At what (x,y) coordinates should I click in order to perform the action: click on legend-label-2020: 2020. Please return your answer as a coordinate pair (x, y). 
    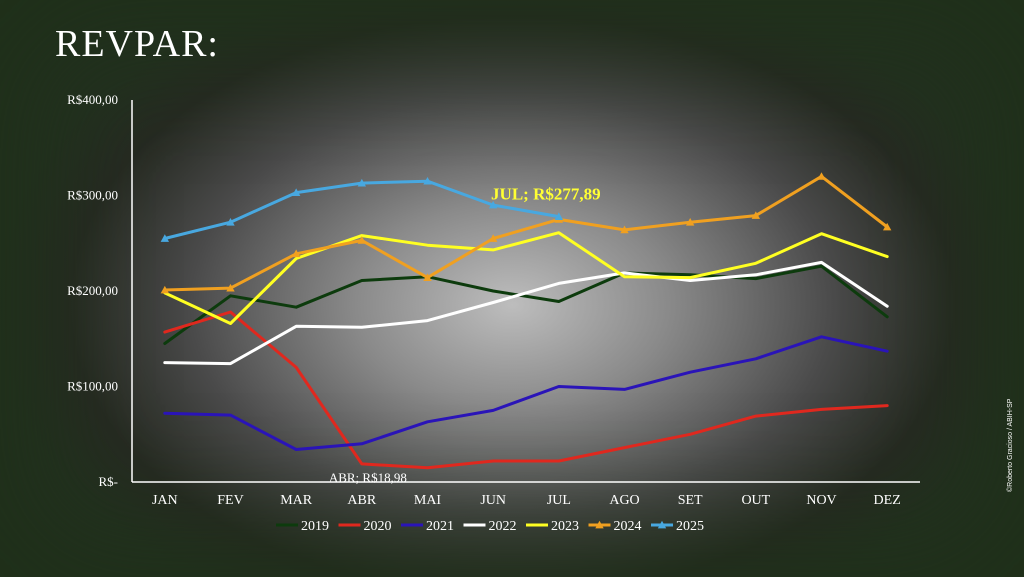
    Looking at the image, I should click on (378, 526).